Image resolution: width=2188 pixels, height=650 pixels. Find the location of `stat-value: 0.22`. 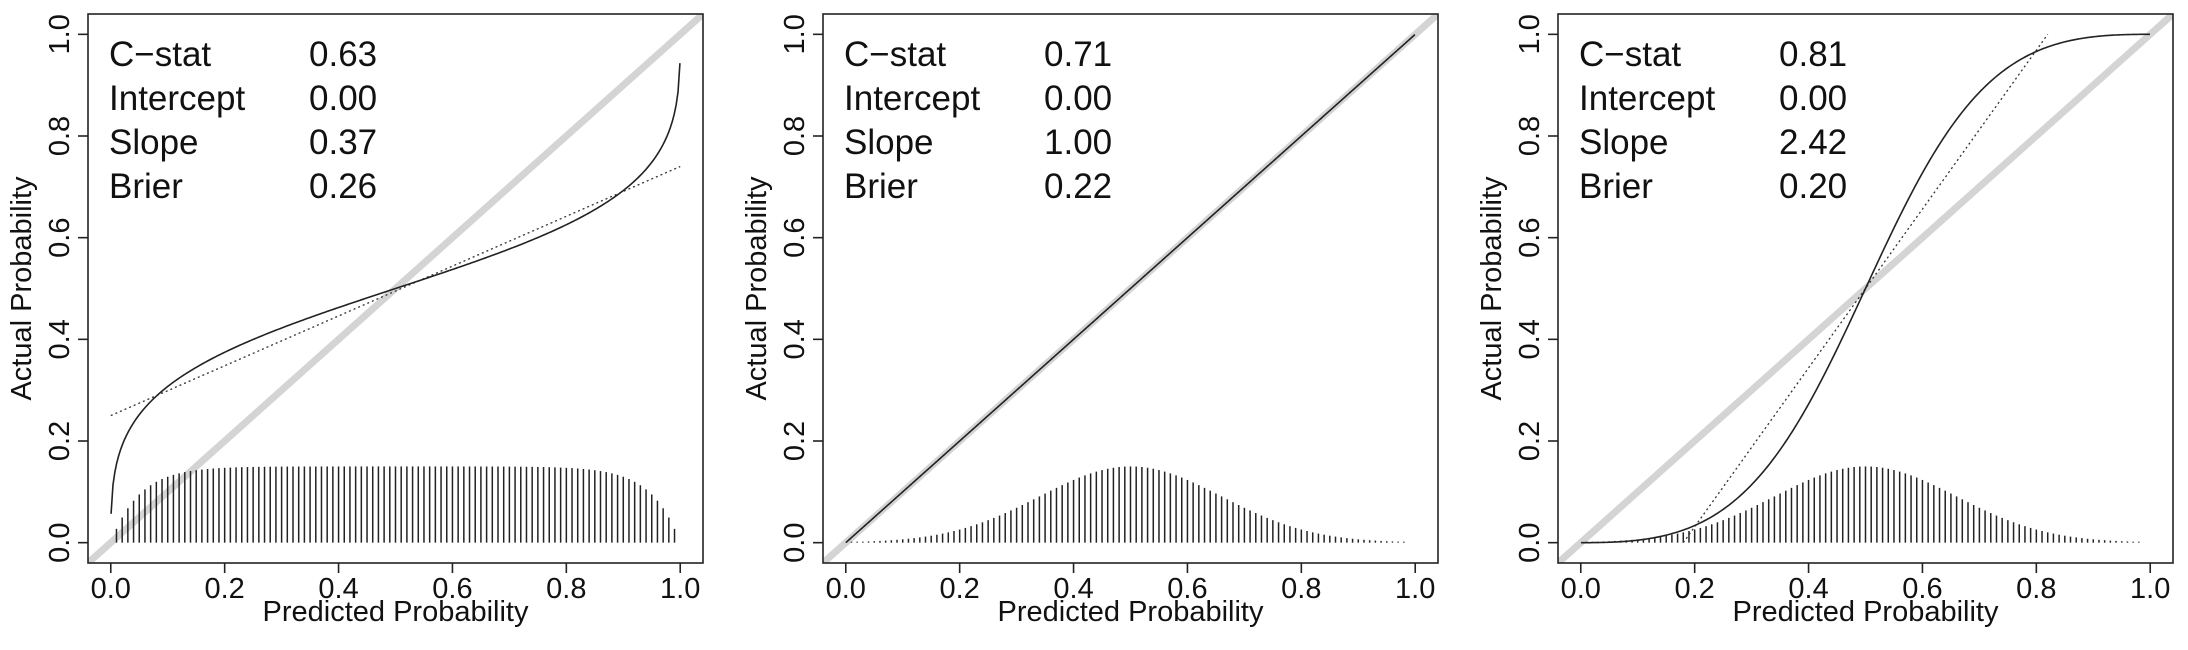

stat-value: 0.22 is located at coordinates (1078, 186).